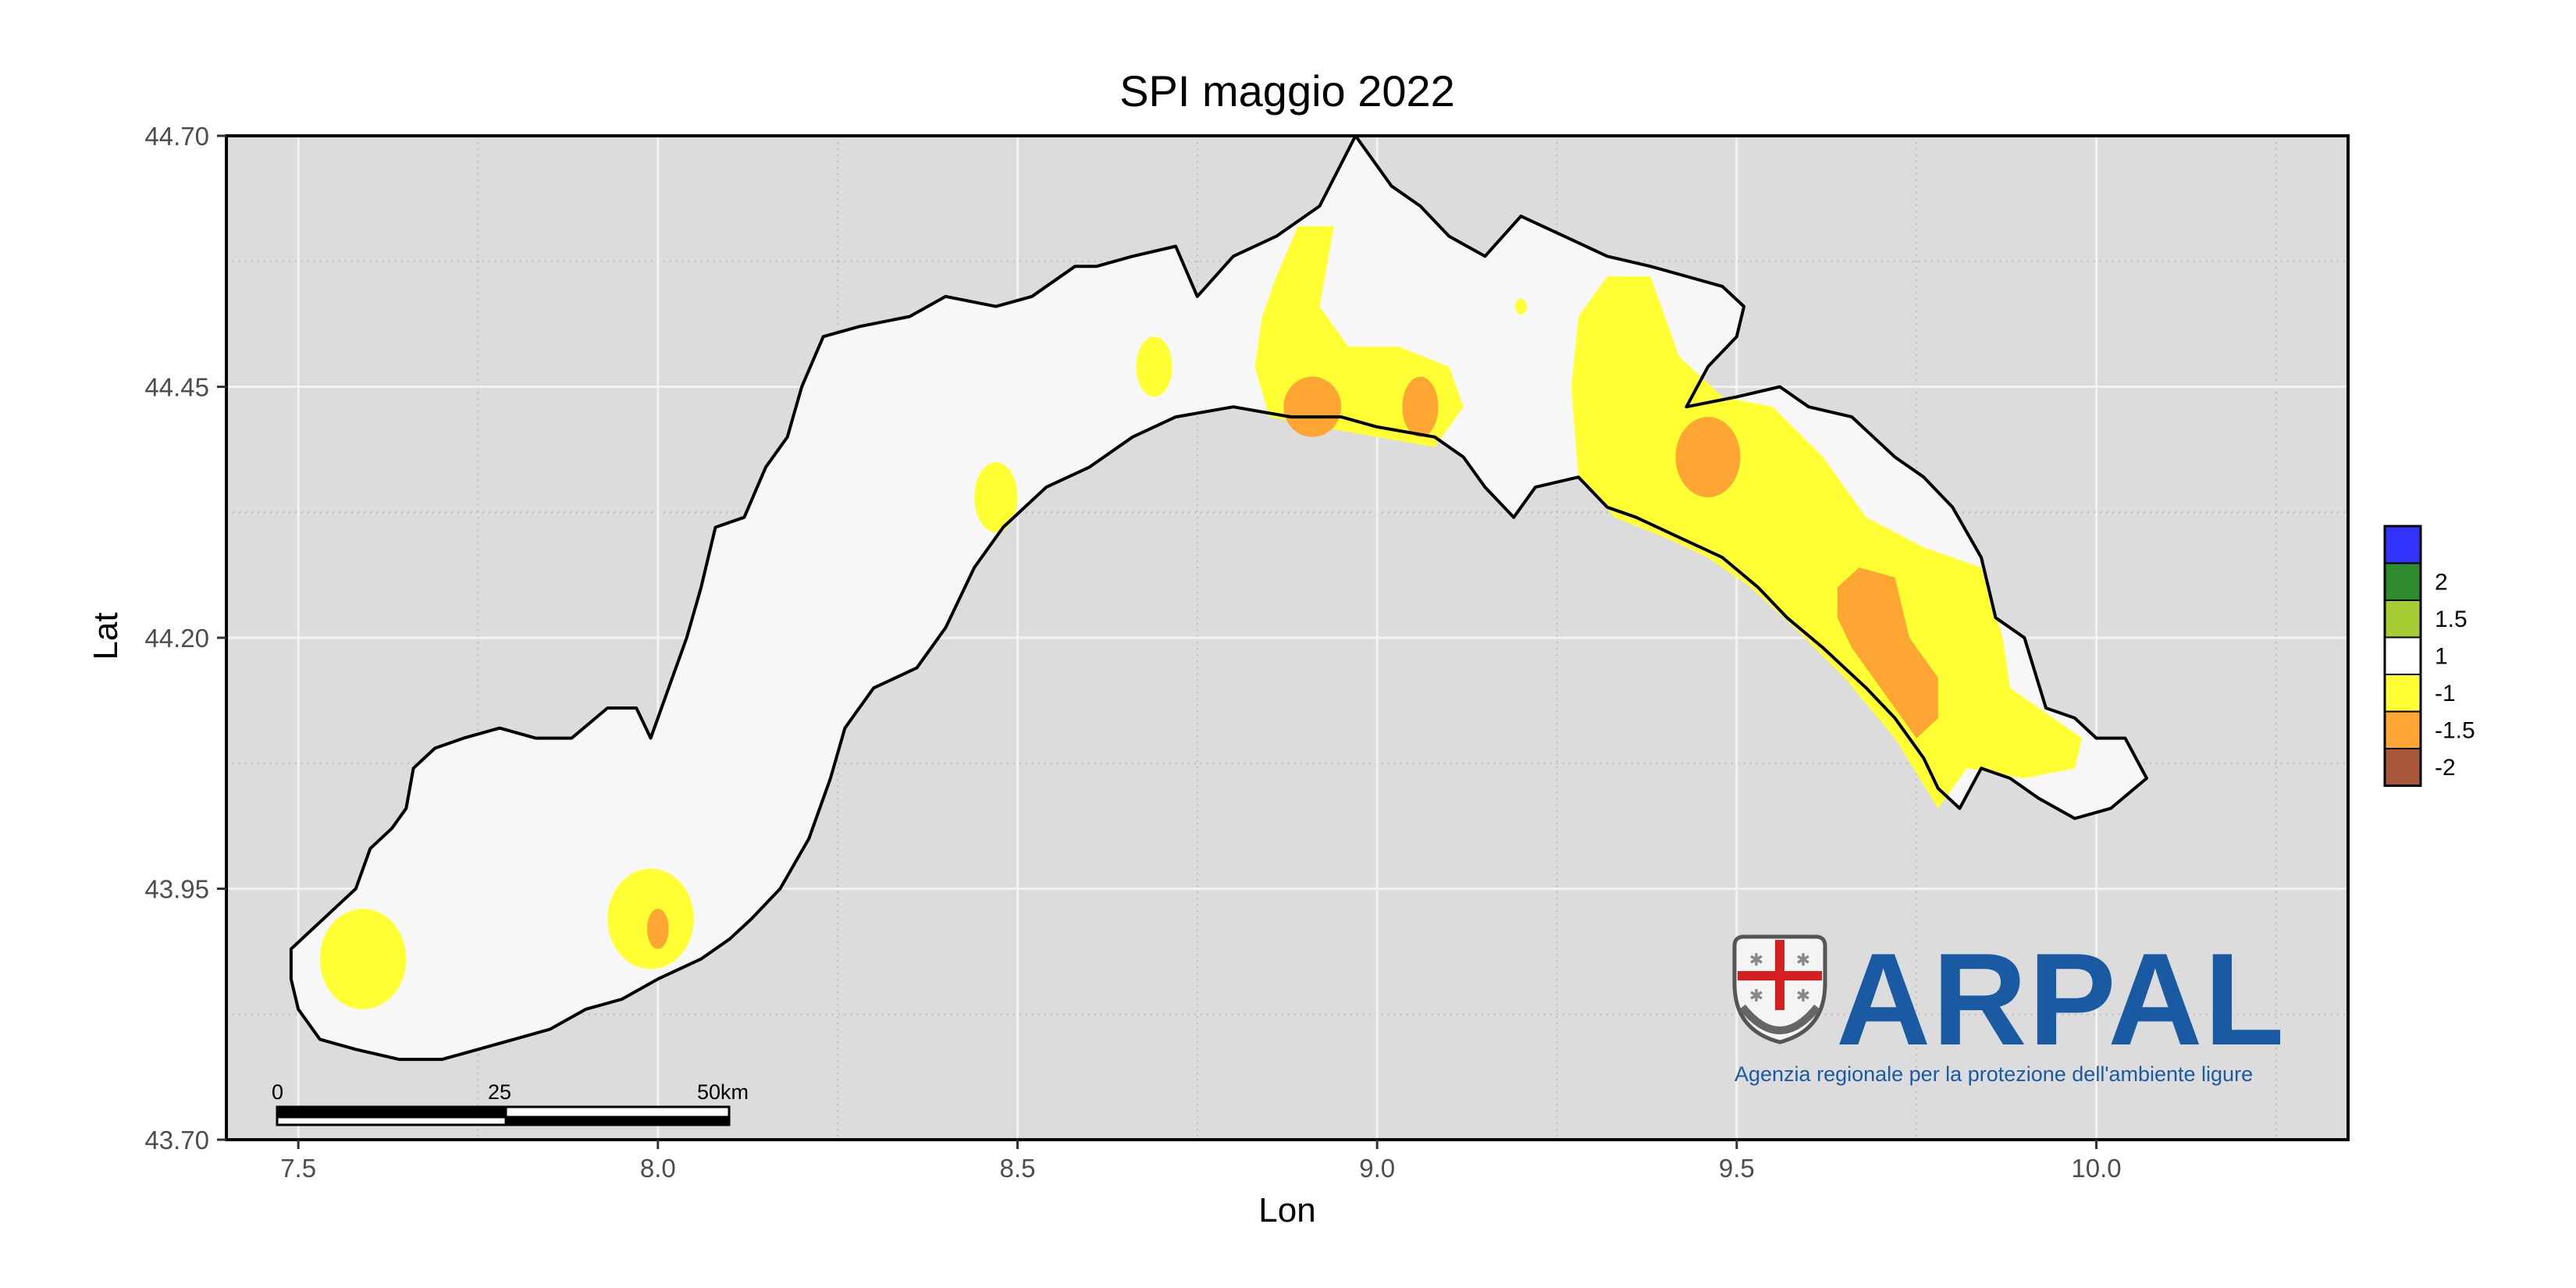 The width and height of the screenshot is (2576, 1288). I want to click on scale-label-0: 0, so click(277, 1092).